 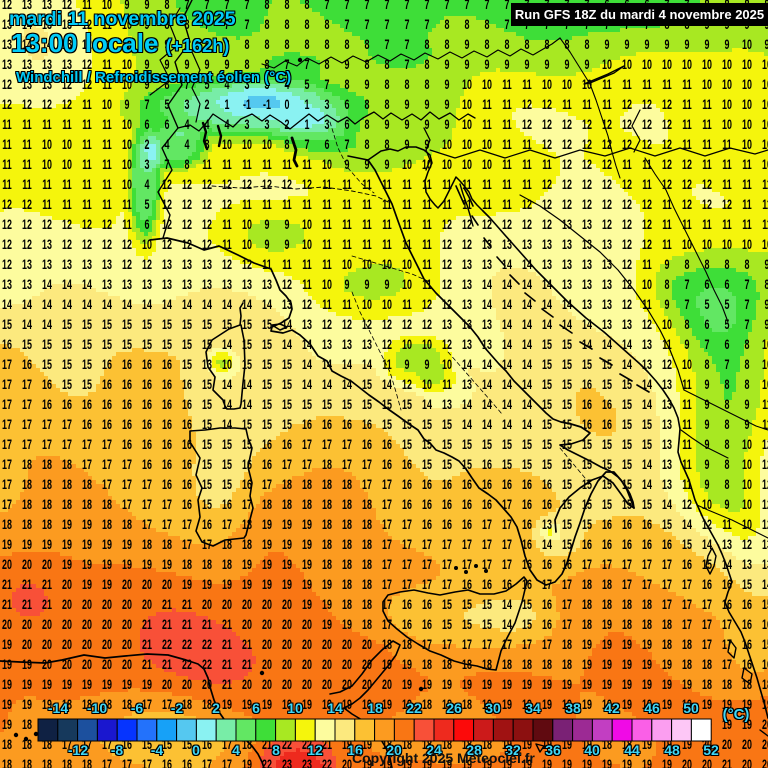 I want to click on svg-text: 21, so click(x=47, y=604).